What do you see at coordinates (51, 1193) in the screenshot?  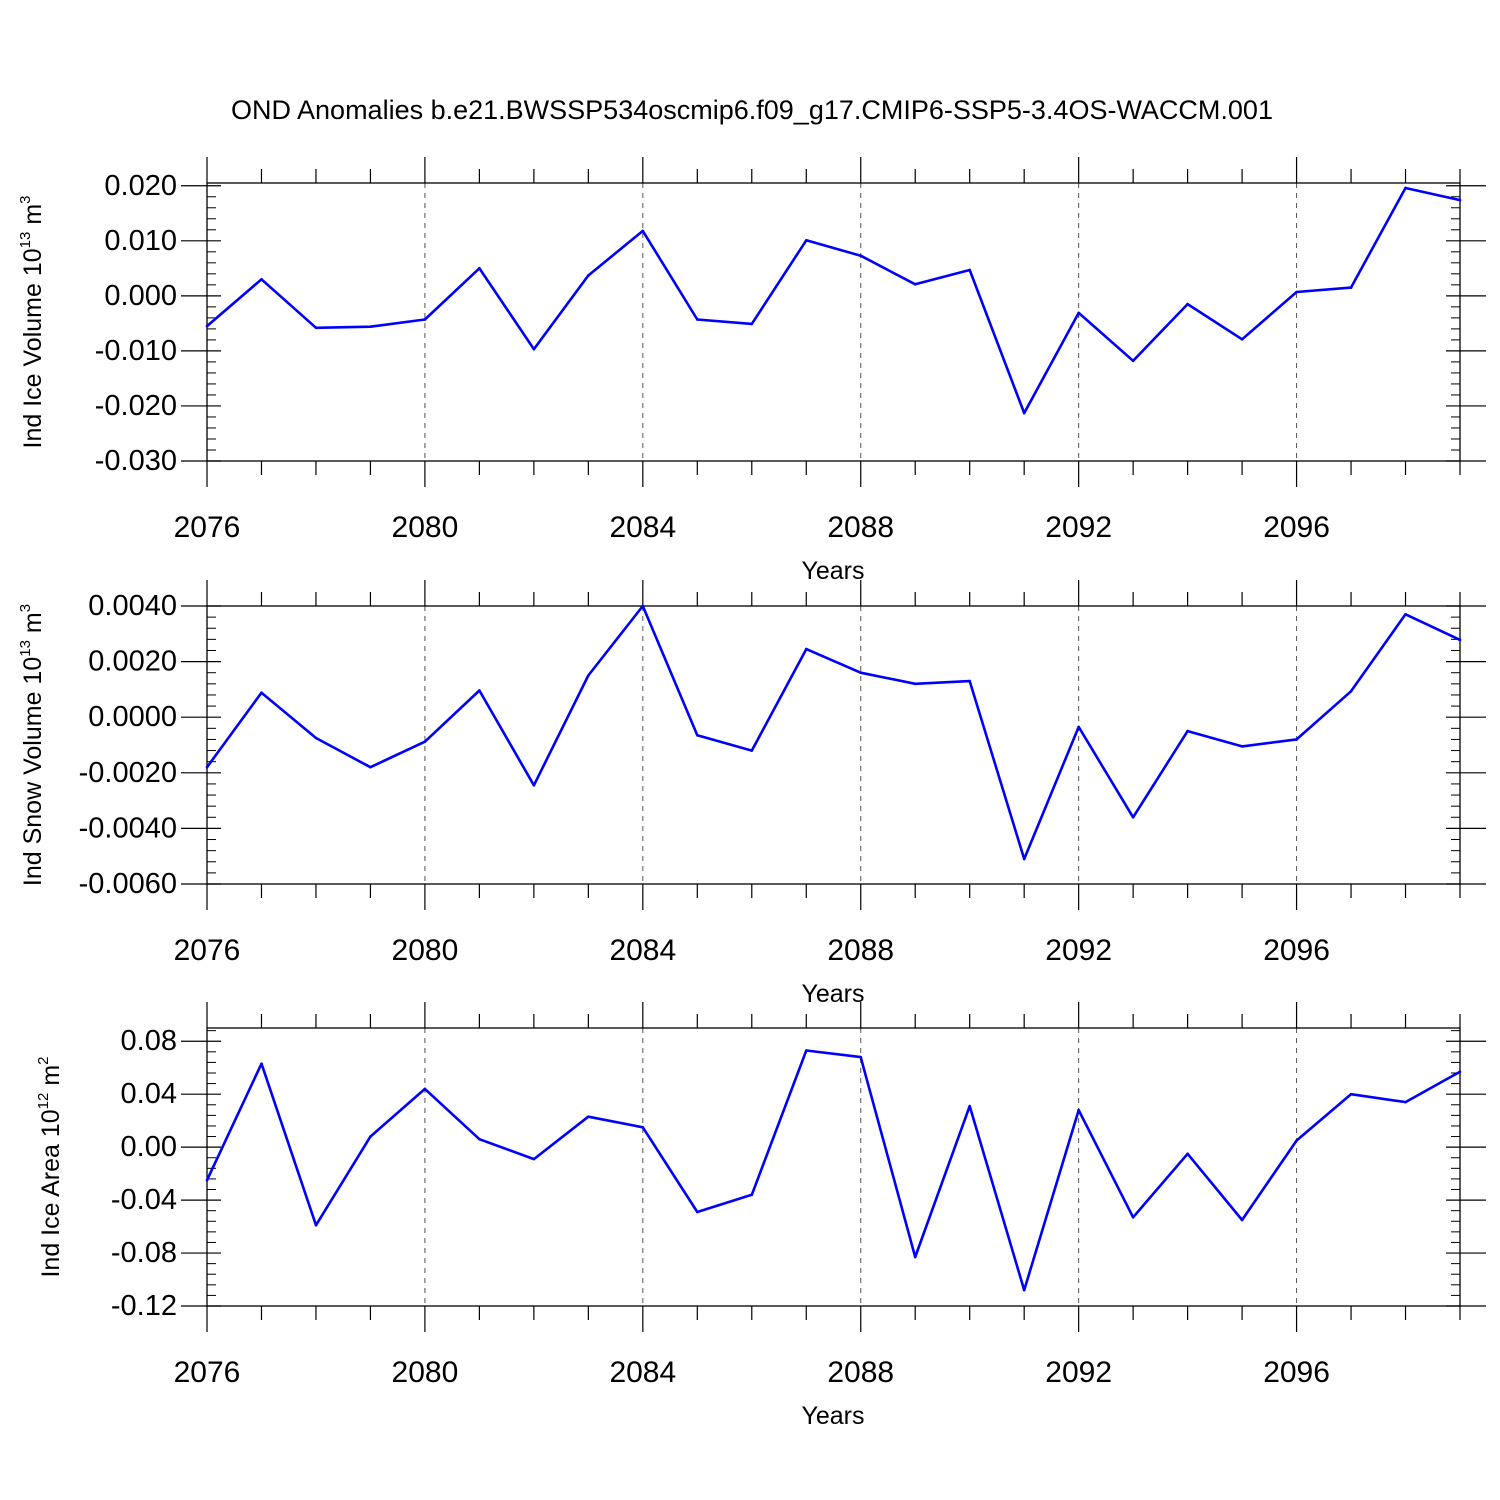 I see `y-axis-label-main: Ind Ice Area 10` at bounding box center [51, 1193].